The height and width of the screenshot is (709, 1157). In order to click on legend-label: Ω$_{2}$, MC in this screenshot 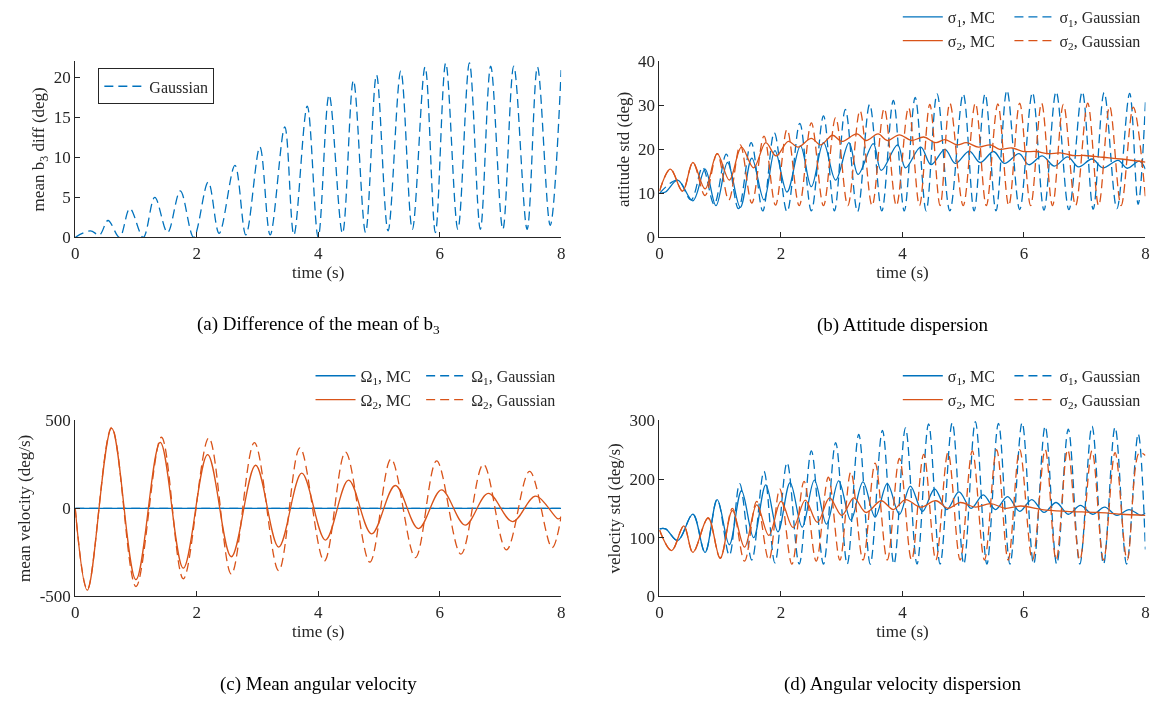, I will do `click(385, 401)`.